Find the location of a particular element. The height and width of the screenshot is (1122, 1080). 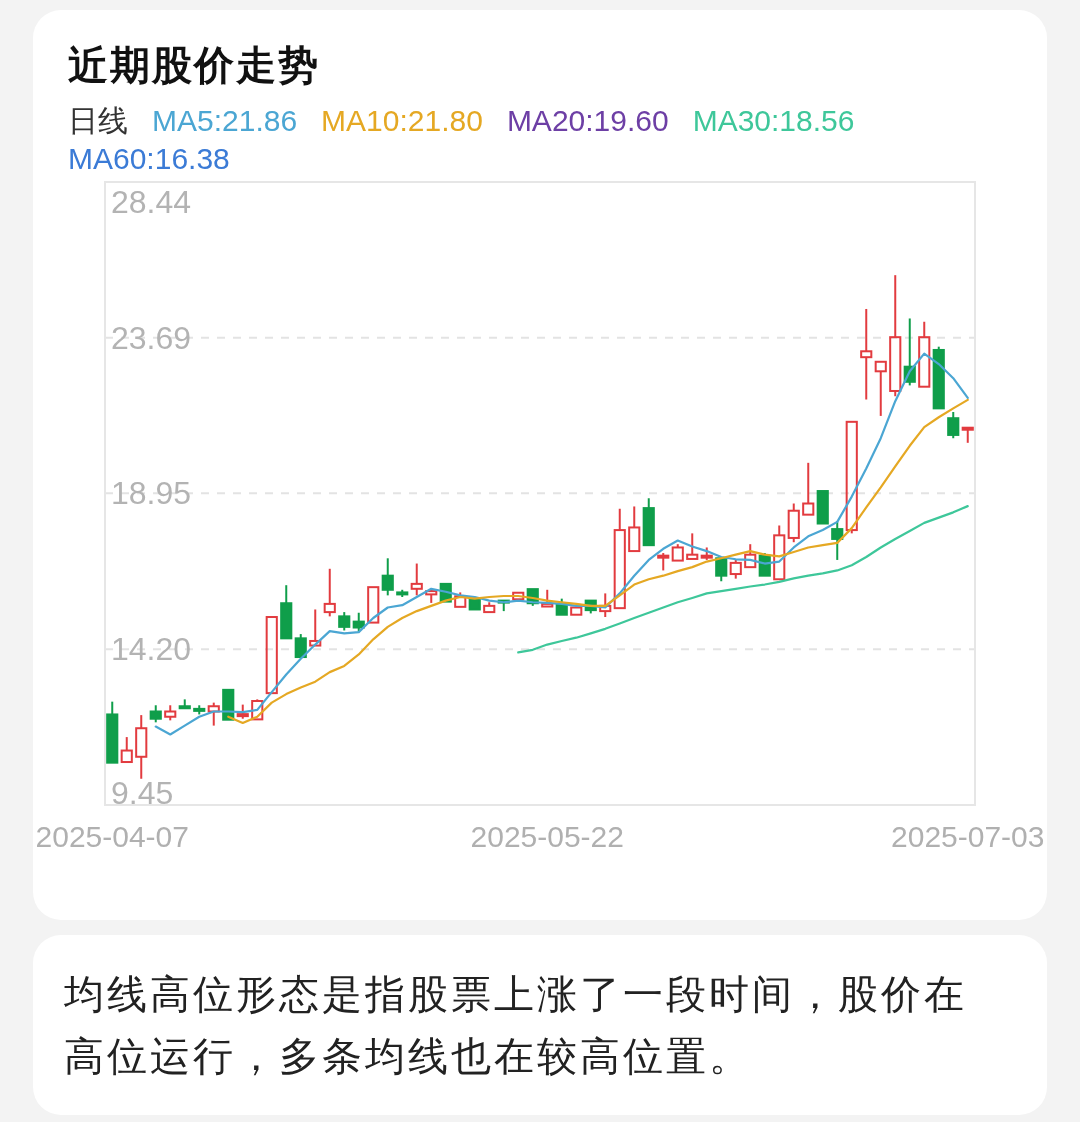

y-tick-label: 18.95 is located at coordinates (151, 493).